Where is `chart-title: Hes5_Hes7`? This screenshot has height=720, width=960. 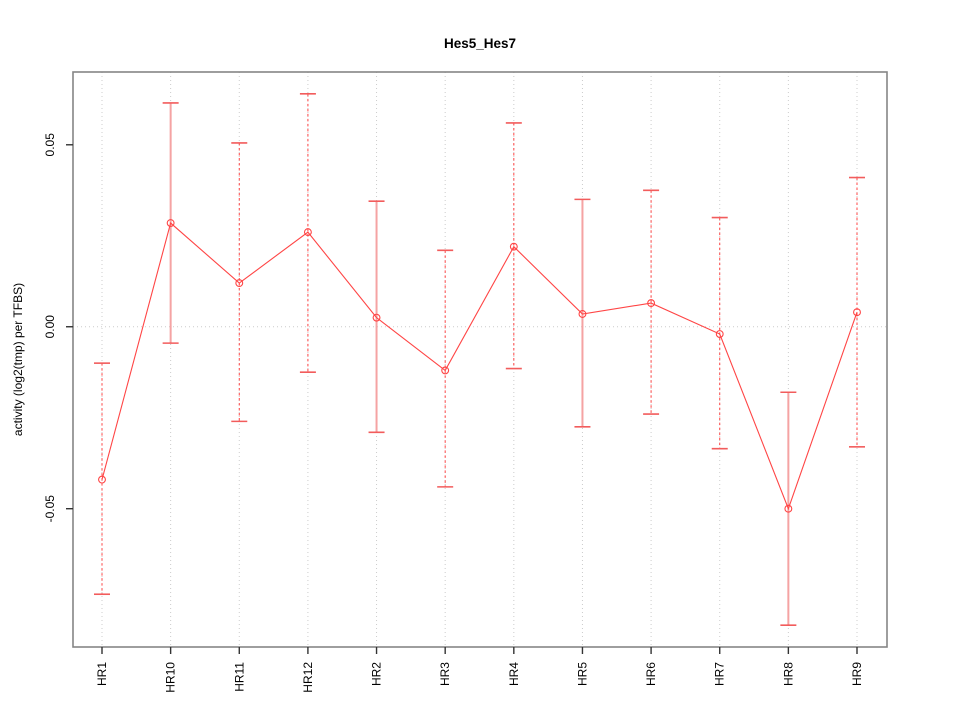
chart-title: Hes5_Hes7 is located at coordinates (480, 43).